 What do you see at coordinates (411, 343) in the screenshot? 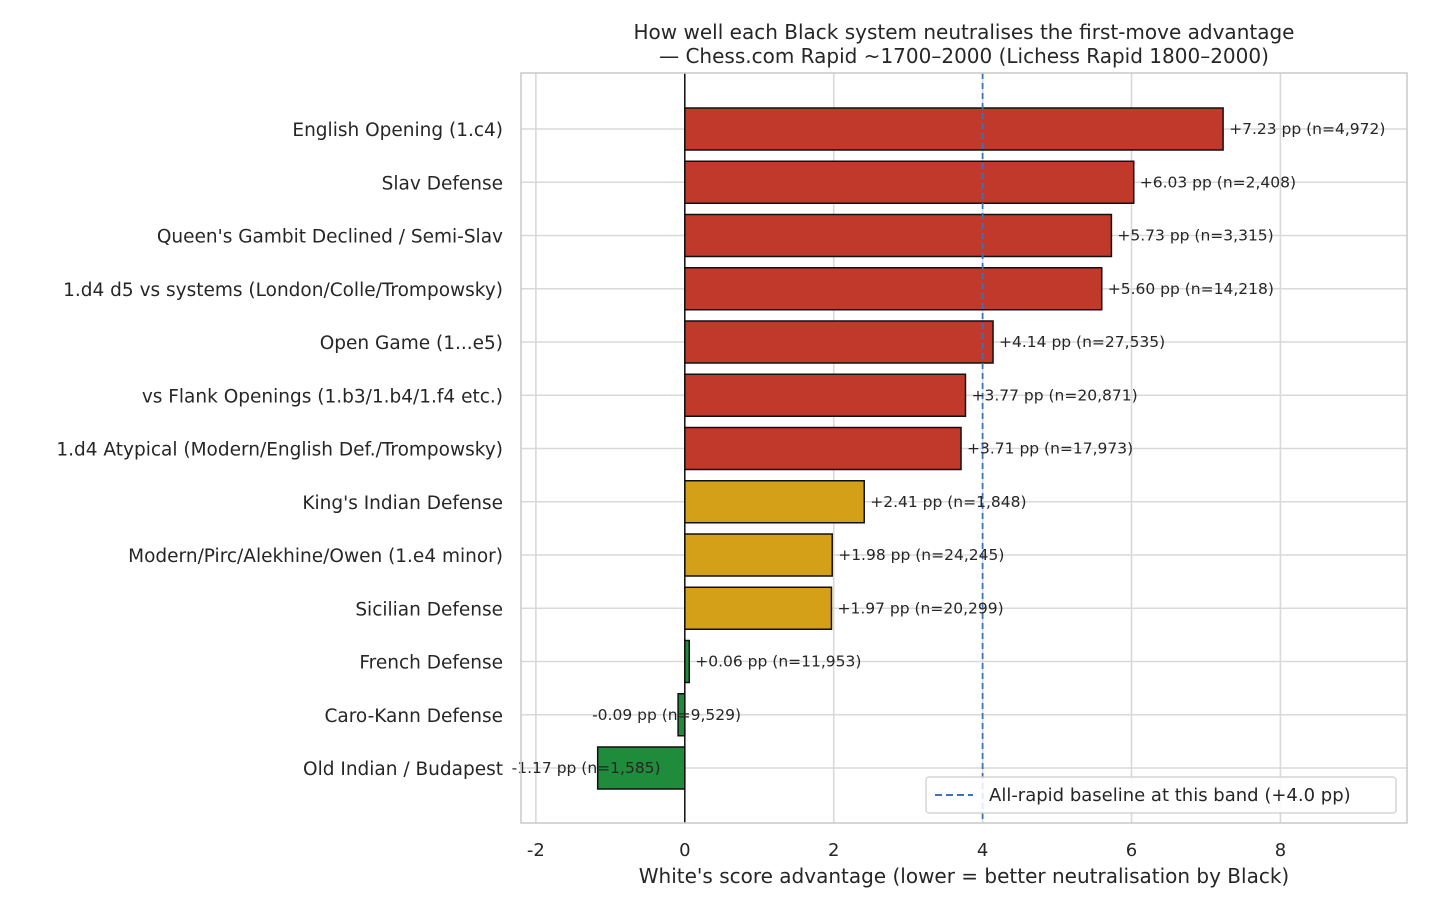
I see `y-tick-label: Open Game (1...e5)` at bounding box center [411, 343].